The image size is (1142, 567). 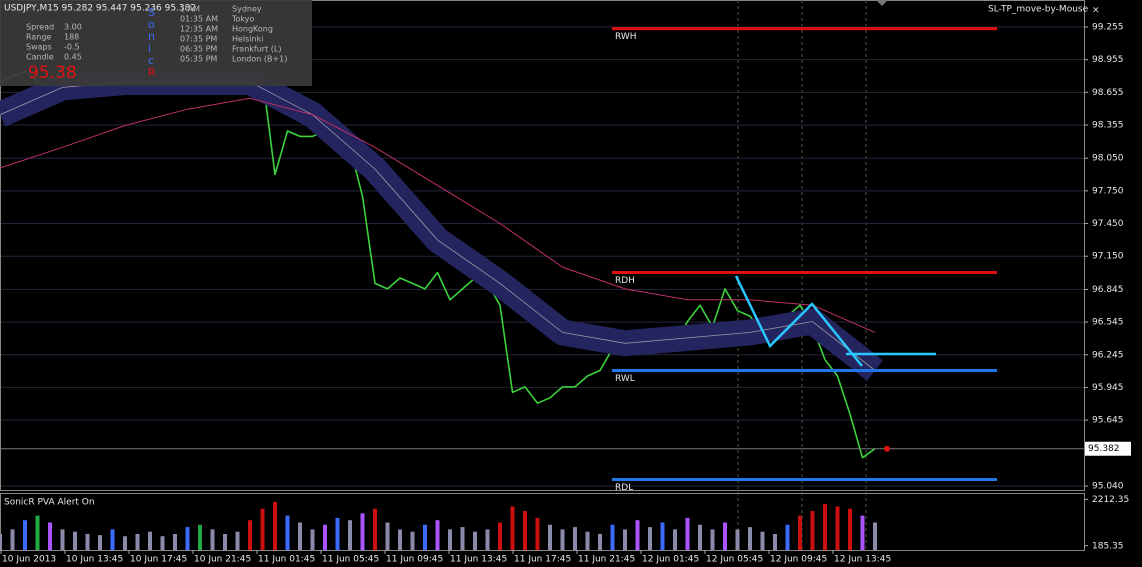 I want to click on y-tick-label: 98.955, so click(x=1108, y=60).